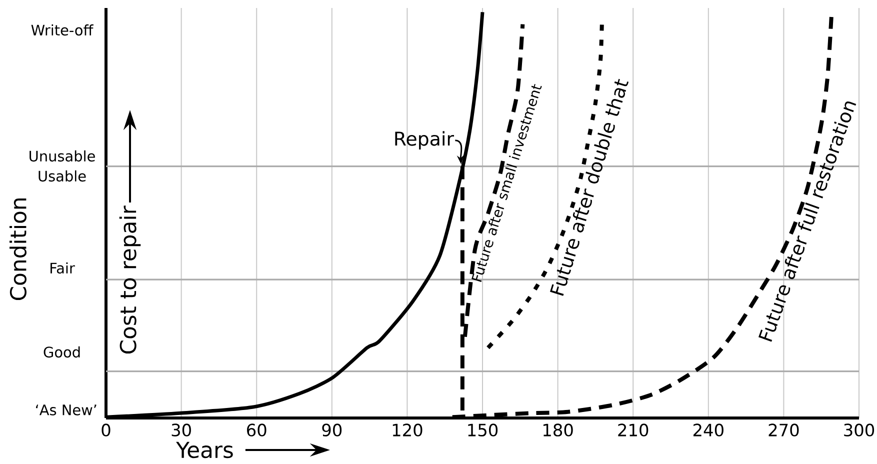 The image size is (877, 464). Describe the element at coordinates (18, 249) in the screenshot. I see `y-axis-title: Condition` at that location.